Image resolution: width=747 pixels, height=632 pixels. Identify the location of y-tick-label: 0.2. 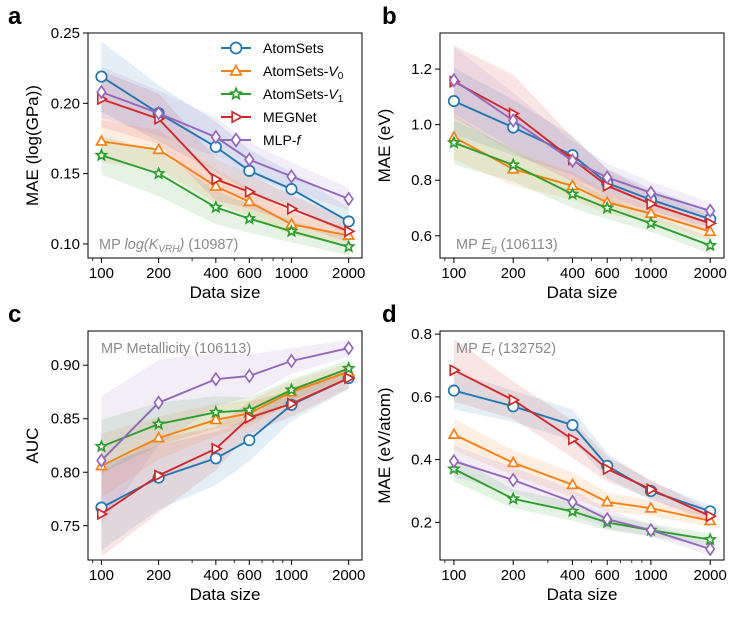
(421, 522).